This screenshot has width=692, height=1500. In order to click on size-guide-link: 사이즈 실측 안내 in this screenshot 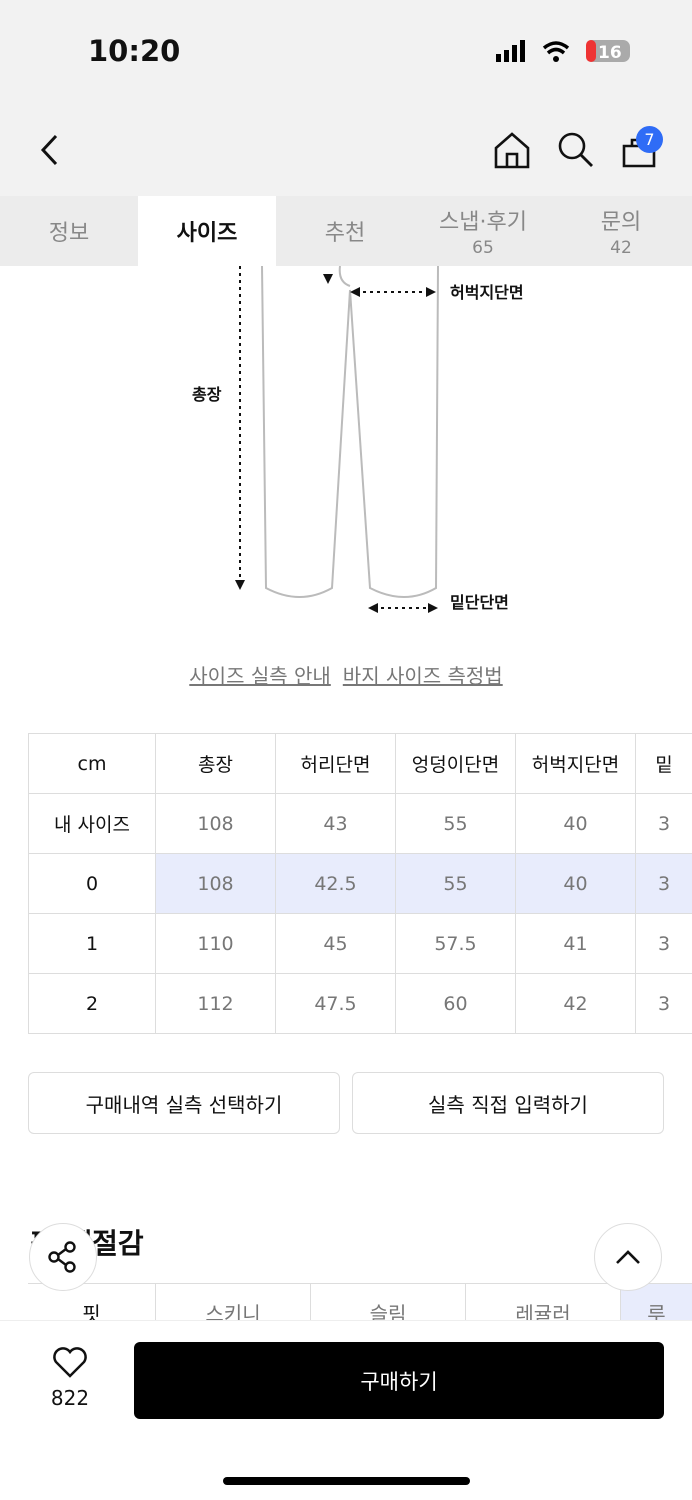, I will do `click(260, 676)`.